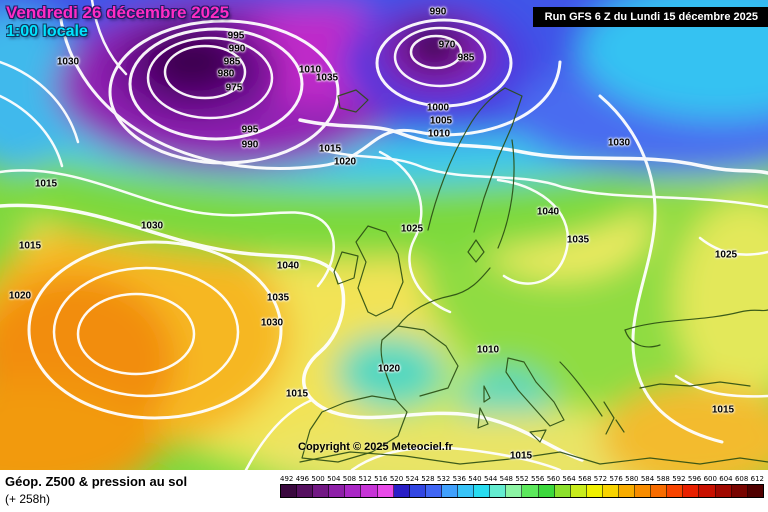  I want to click on scale-value: 600, so click(710, 479).